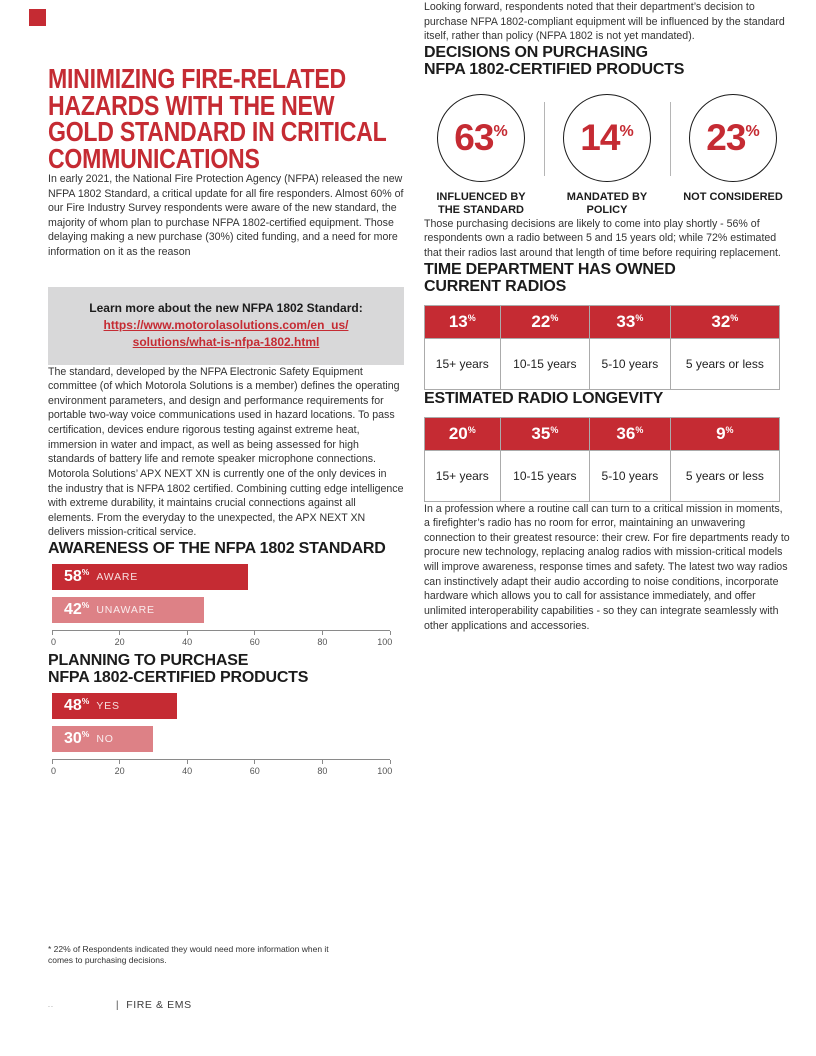  What do you see at coordinates (733, 196) in the screenshot?
I see `stat-label: NOT CONSIDERED` at bounding box center [733, 196].